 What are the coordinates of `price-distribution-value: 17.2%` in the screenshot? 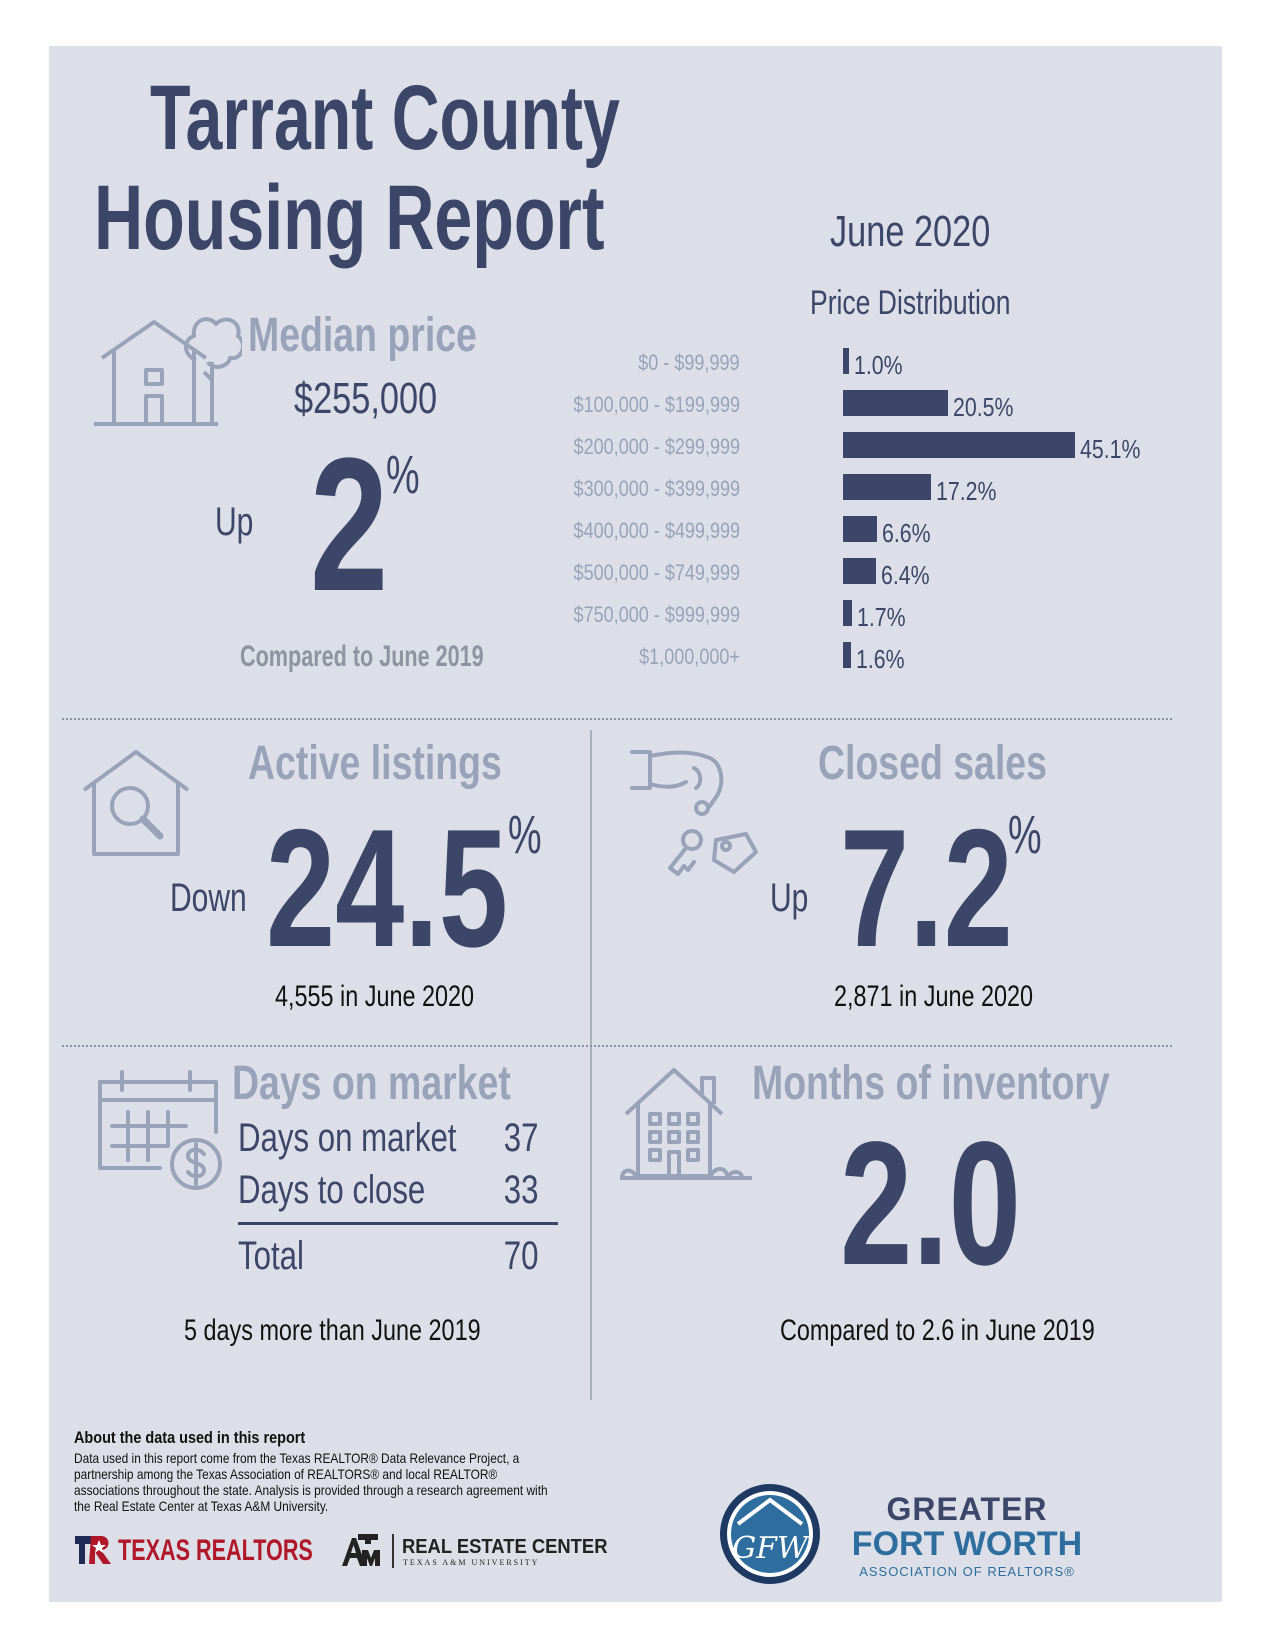 It's located at (966, 491).